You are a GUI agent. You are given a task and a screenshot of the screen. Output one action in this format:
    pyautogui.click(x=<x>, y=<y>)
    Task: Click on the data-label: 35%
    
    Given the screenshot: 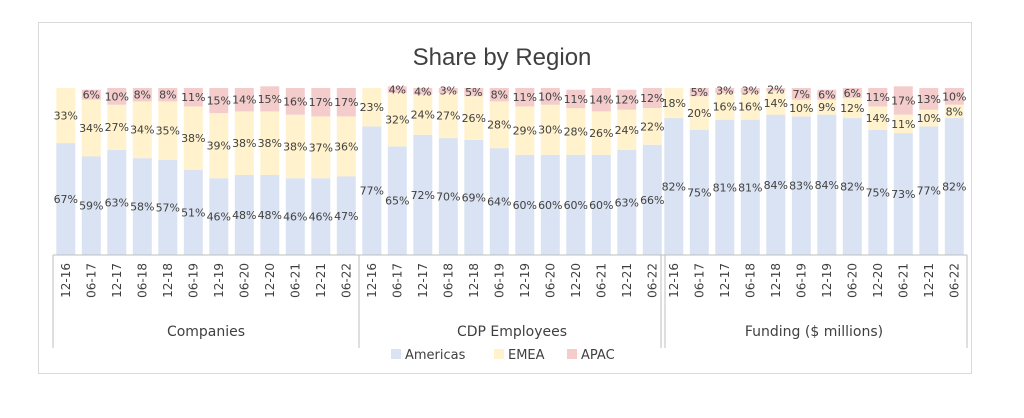 What is the action you would take?
    pyautogui.click(x=168, y=131)
    